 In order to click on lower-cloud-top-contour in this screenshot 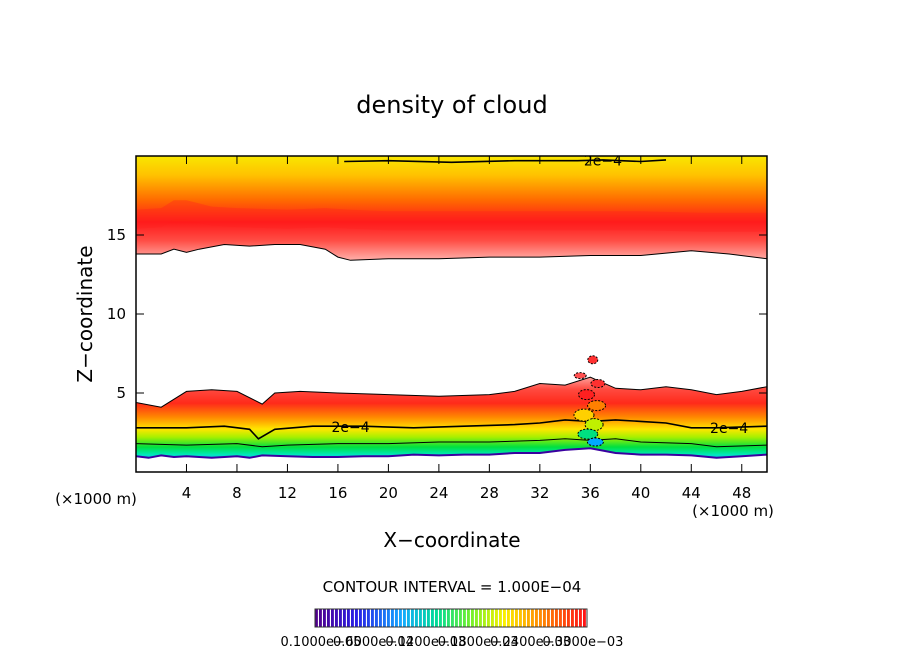, I will do `click(451, 392)`.